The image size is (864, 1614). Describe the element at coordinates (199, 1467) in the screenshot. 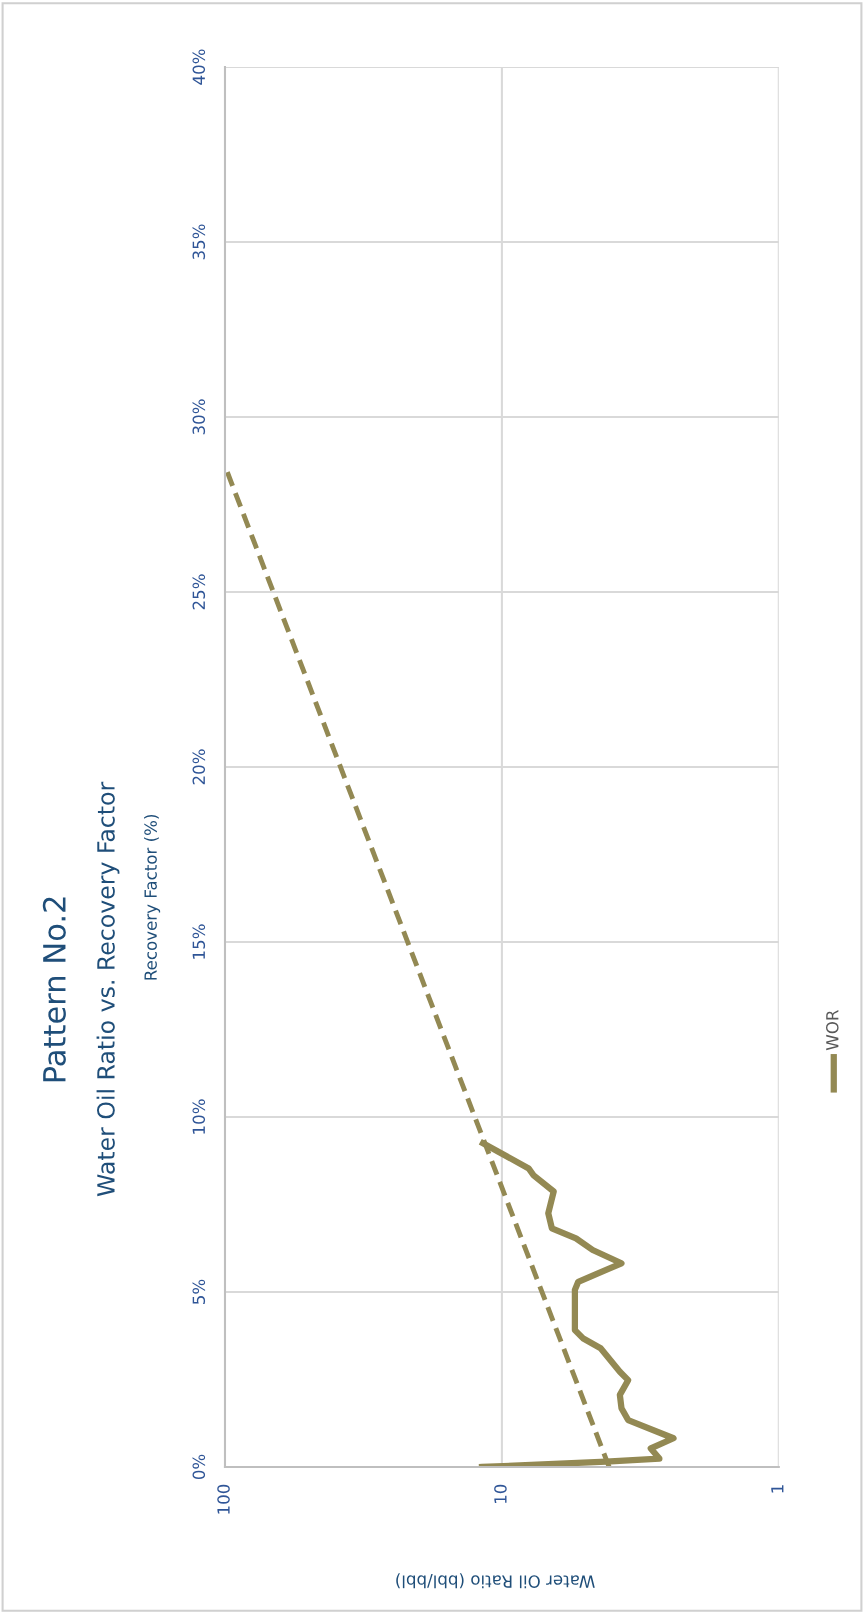

I see `y-tick-label: 0%` at that location.